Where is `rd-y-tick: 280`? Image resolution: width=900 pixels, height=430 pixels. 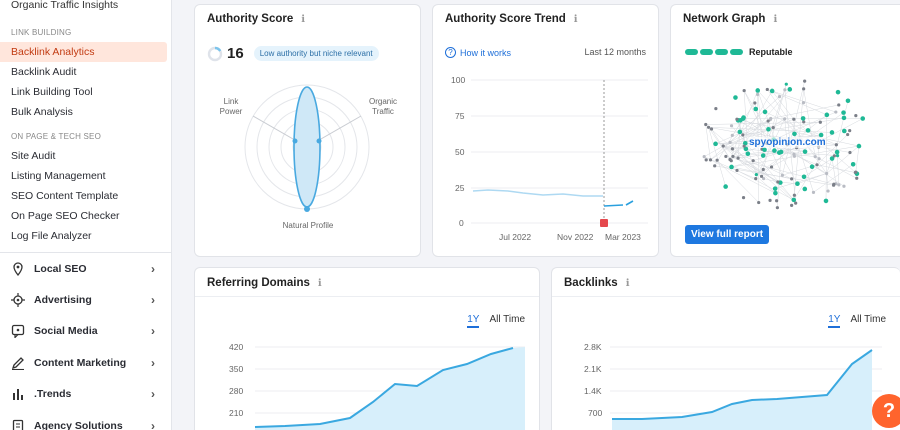 rd-y-tick: 280 is located at coordinates (236, 391).